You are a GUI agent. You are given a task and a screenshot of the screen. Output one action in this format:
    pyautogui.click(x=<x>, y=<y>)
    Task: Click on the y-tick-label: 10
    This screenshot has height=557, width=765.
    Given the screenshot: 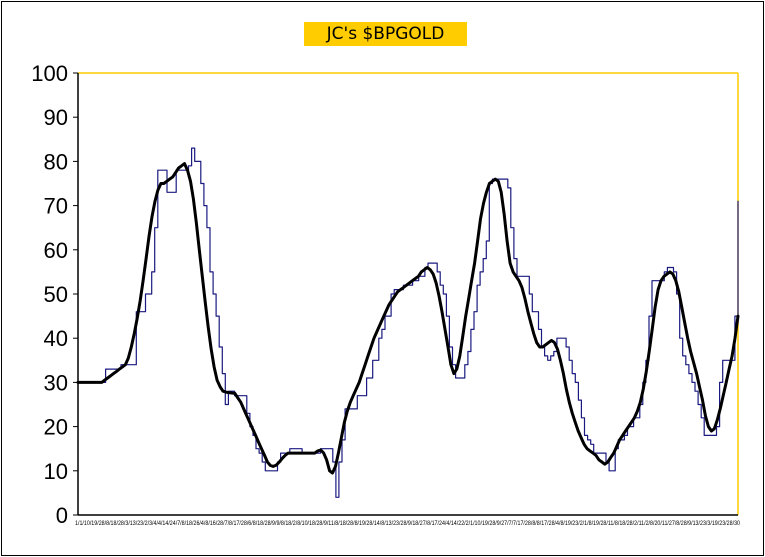 What is the action you would take?
    pyautogui.click(x=56, y=471)
    